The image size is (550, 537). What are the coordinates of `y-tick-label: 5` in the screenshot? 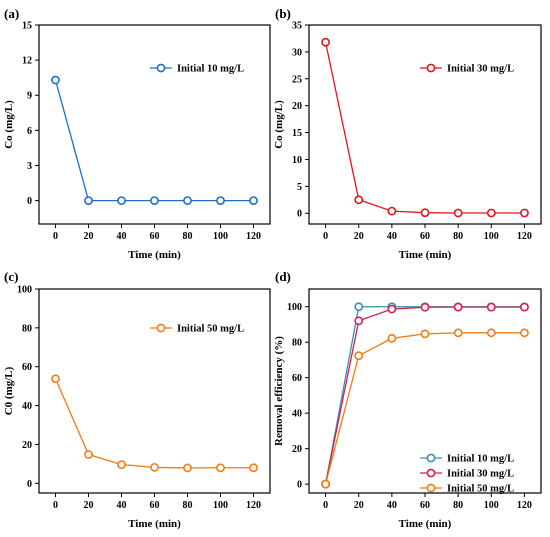 It's located at (299, 187).